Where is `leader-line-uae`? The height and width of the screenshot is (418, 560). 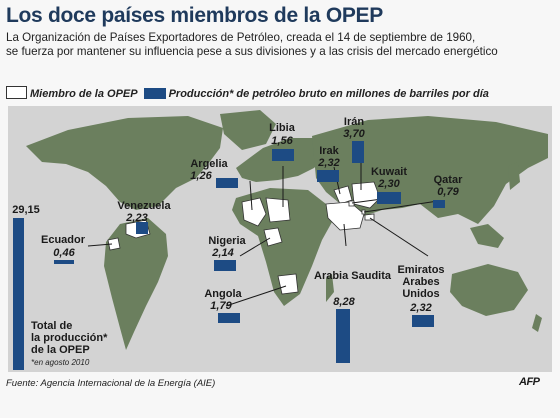 leader-line-uae is located at coordinates (399, 237).